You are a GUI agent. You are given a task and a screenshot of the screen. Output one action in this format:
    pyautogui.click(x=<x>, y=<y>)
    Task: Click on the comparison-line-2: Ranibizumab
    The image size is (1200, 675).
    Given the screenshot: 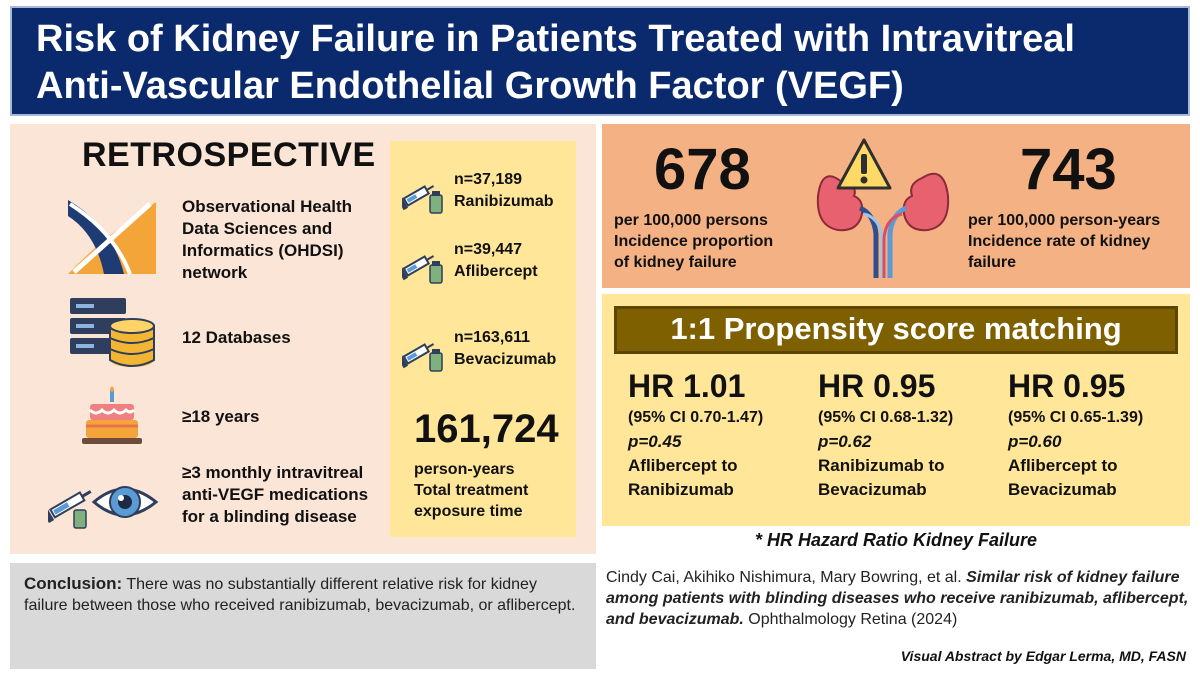 What is the action you would take?
    pyautogui.click(x=681, y=489)
    